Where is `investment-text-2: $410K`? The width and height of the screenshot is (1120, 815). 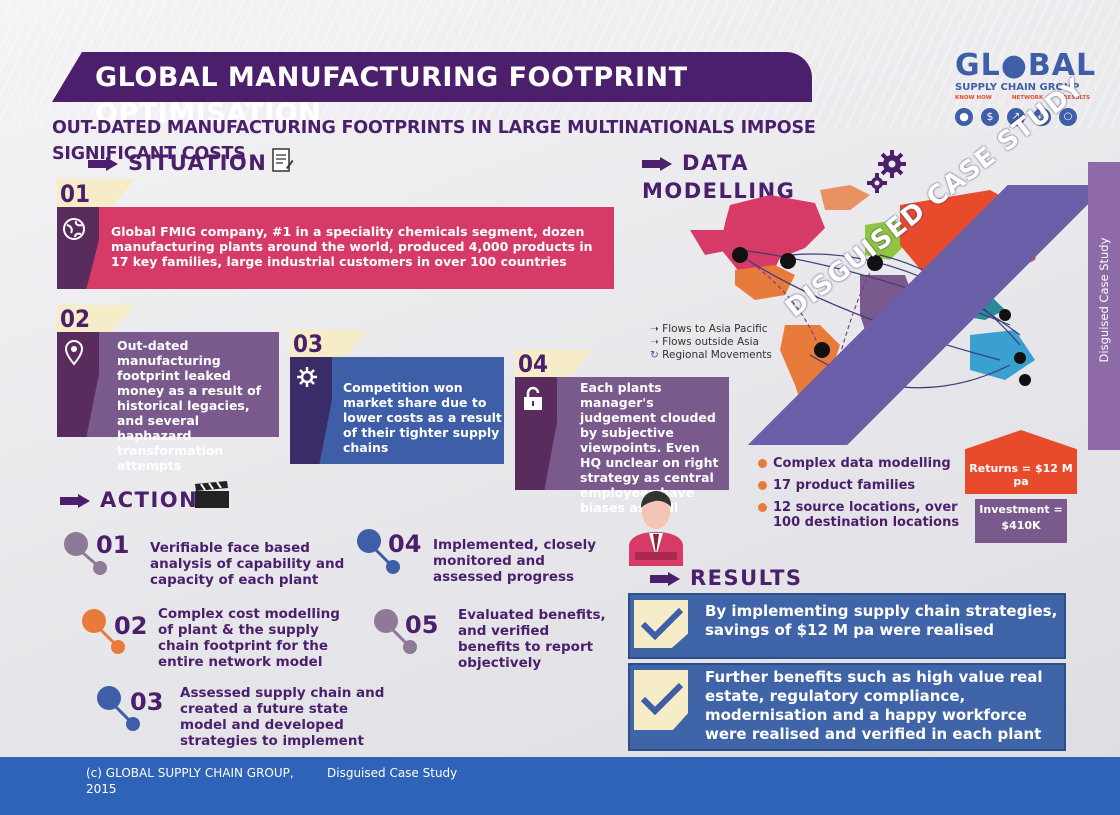 investment-text-2: $410K is located at coordinates (1021, 525).